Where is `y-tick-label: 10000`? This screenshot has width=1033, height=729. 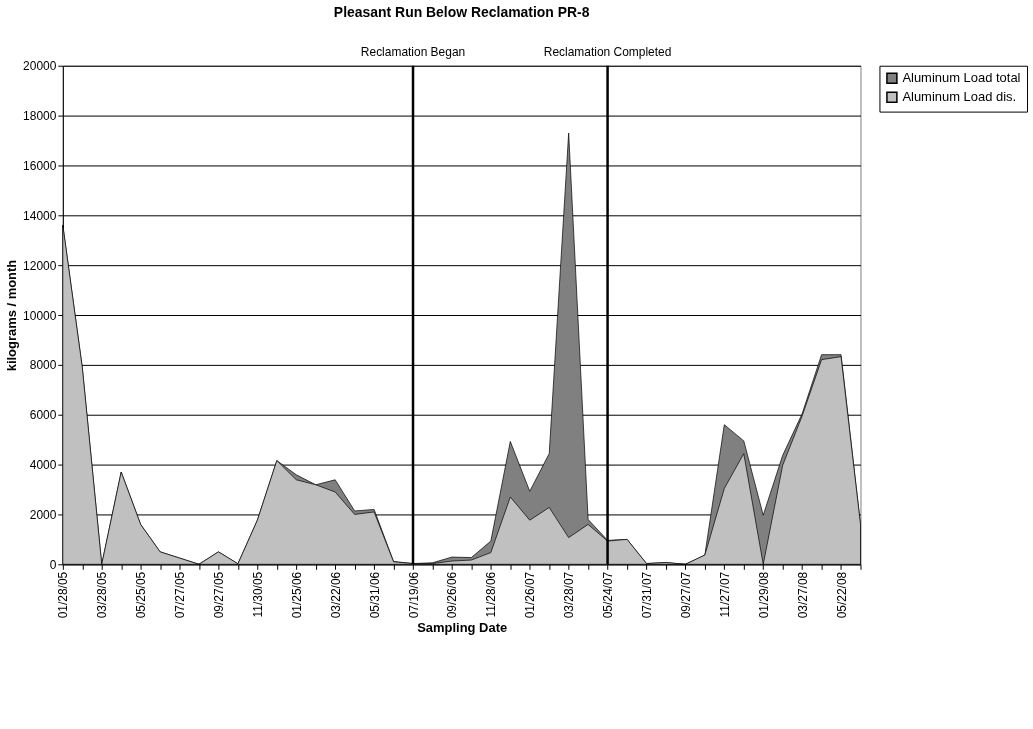
y-tick-label: 10000 is located at coordinates (40, 315).